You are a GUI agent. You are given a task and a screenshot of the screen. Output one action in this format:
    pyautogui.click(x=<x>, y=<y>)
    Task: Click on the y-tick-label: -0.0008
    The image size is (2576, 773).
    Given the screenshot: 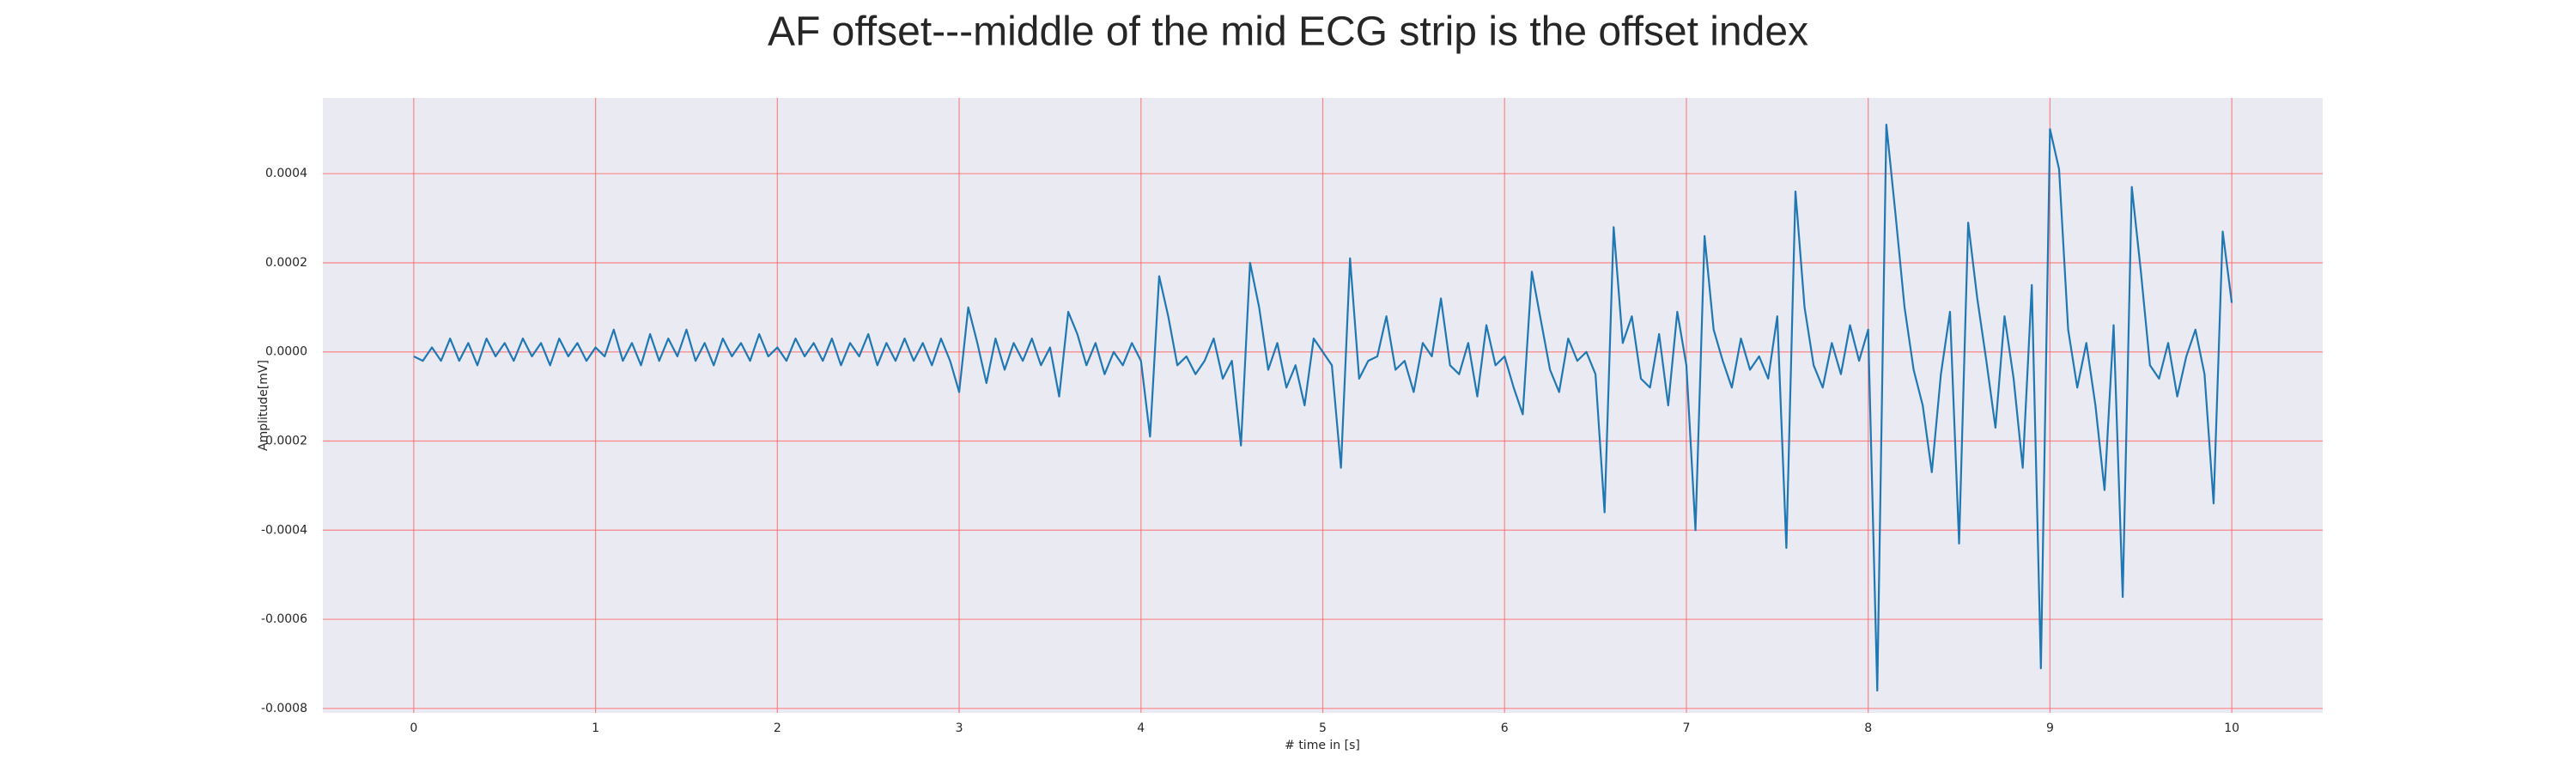 What is the action you would take?
    pyautogui.click(x=284, y=708)
    